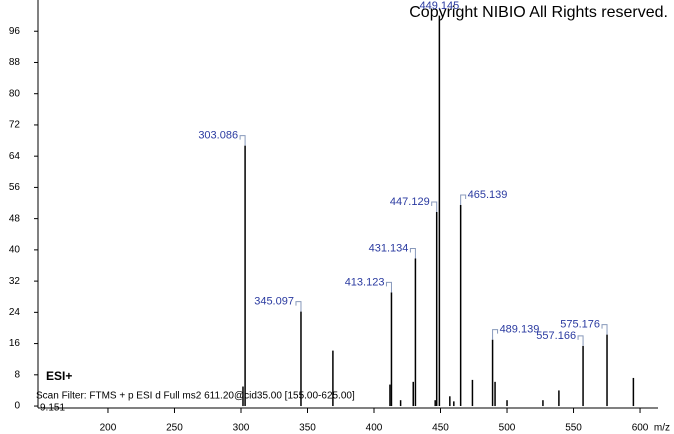 Image resolution: width=674 pixels, height=434 pixels. Describe the element at coordinates (59, 376) in the screenshot. I see `ionization: ESI+` at that location.